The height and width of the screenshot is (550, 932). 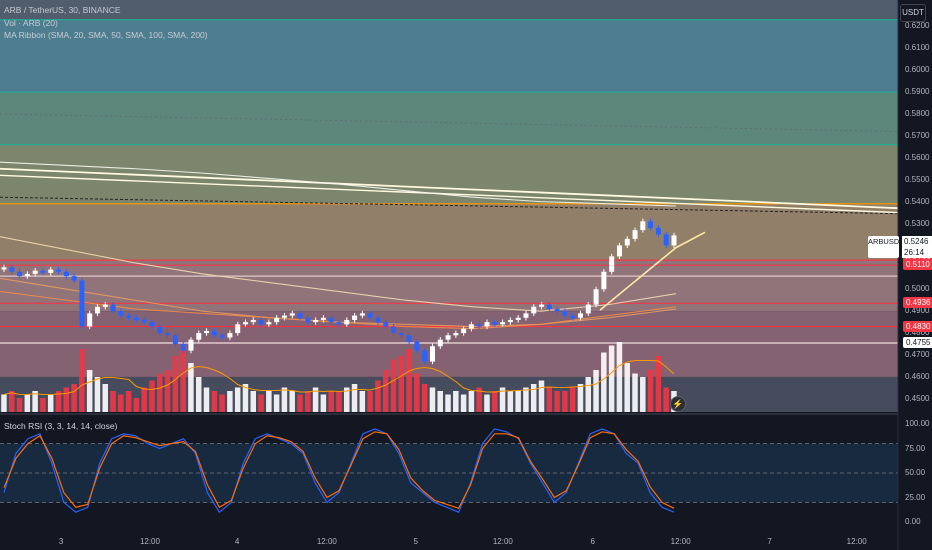 What do you see at coordinates (690, 240) in the screenshot?
I see `rising-trendline` at bounding box center [690, 240].